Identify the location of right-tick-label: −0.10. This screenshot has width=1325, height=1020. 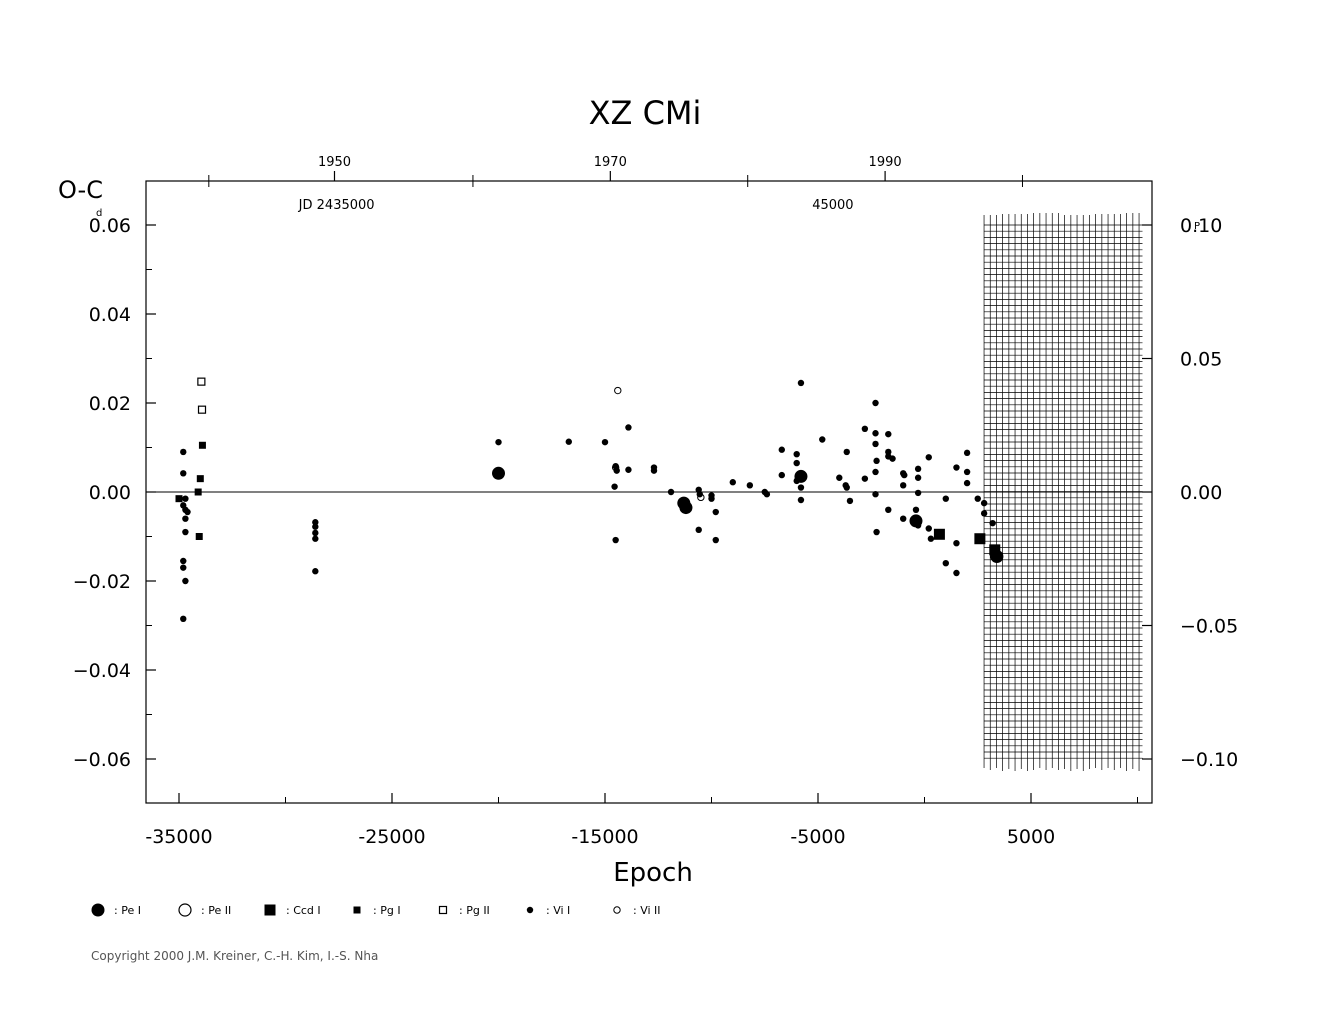
(1209, 760).